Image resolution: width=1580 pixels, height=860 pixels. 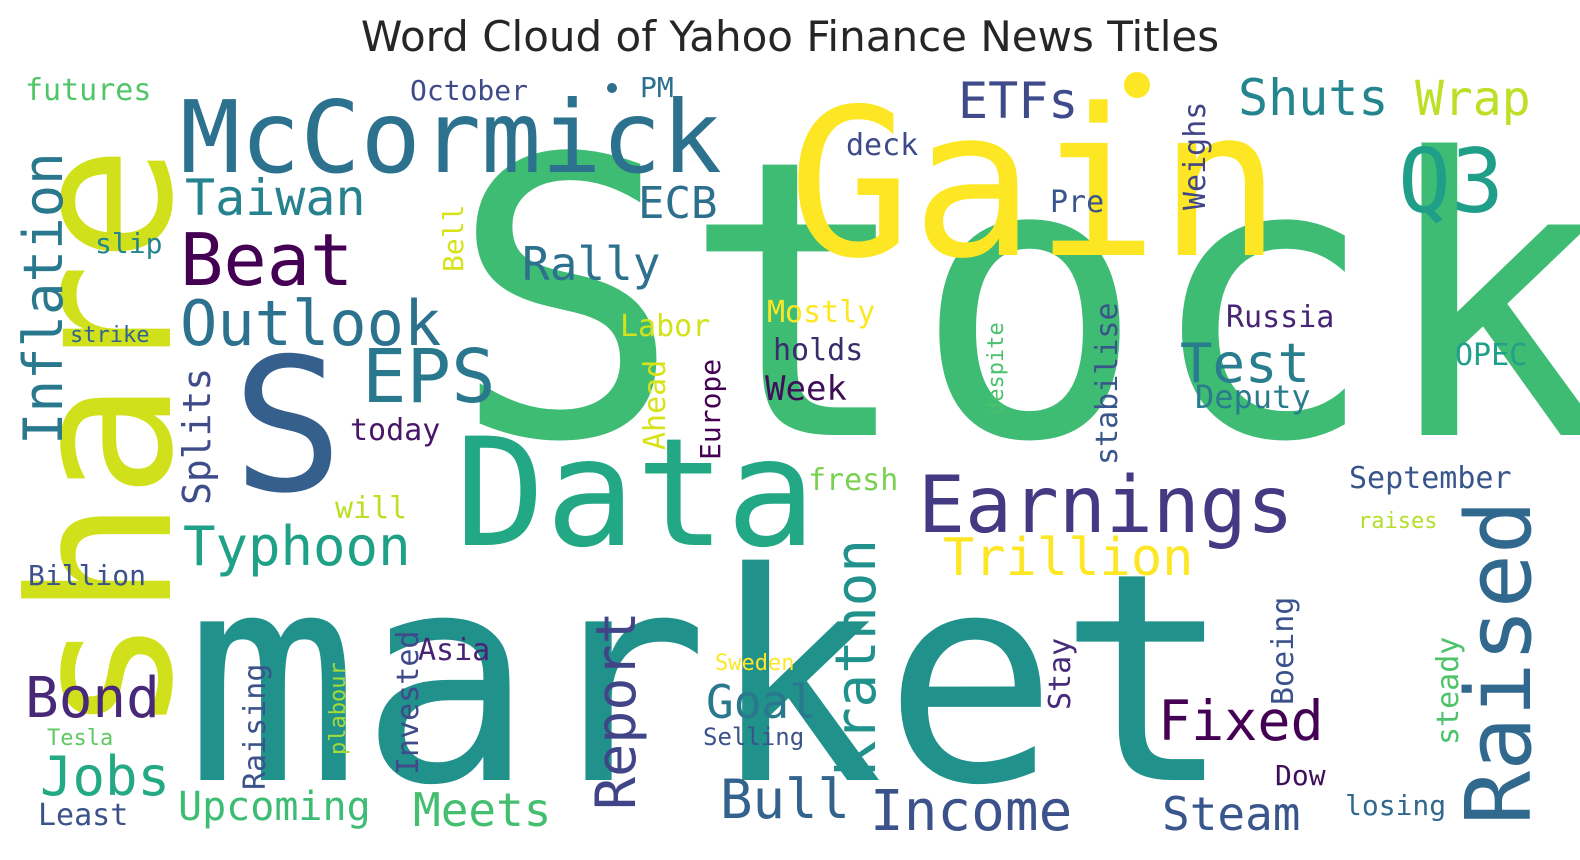 I want to click on word-eps: EPS, so click(x=429, y=377).